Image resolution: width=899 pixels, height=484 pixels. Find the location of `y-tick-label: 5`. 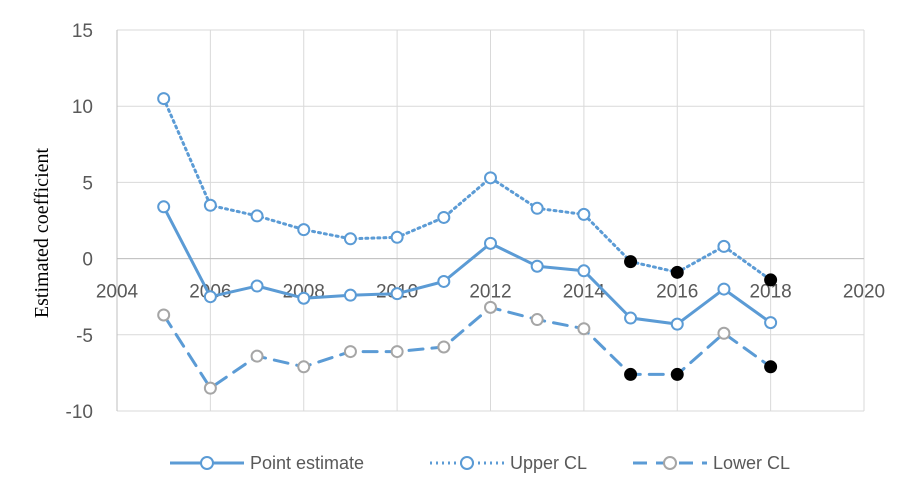

y-tick-label: 5 is located at coordinates (87, 183).